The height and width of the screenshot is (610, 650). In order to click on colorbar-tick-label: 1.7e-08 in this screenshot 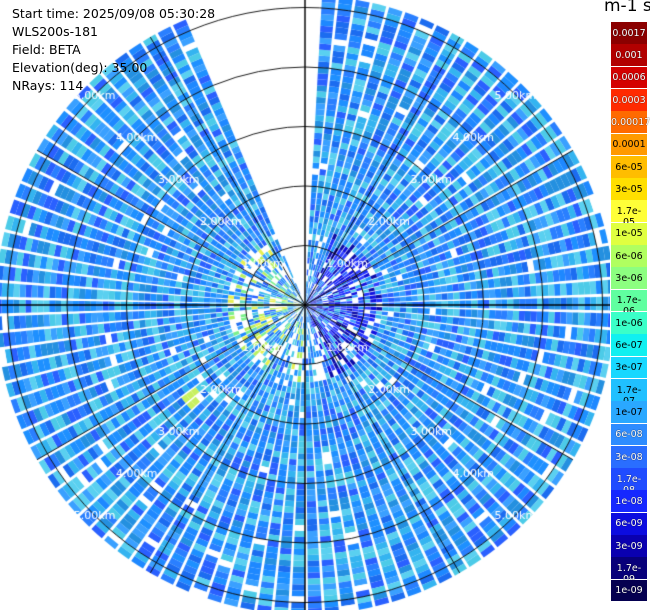, I will do `click(629, 484)`.